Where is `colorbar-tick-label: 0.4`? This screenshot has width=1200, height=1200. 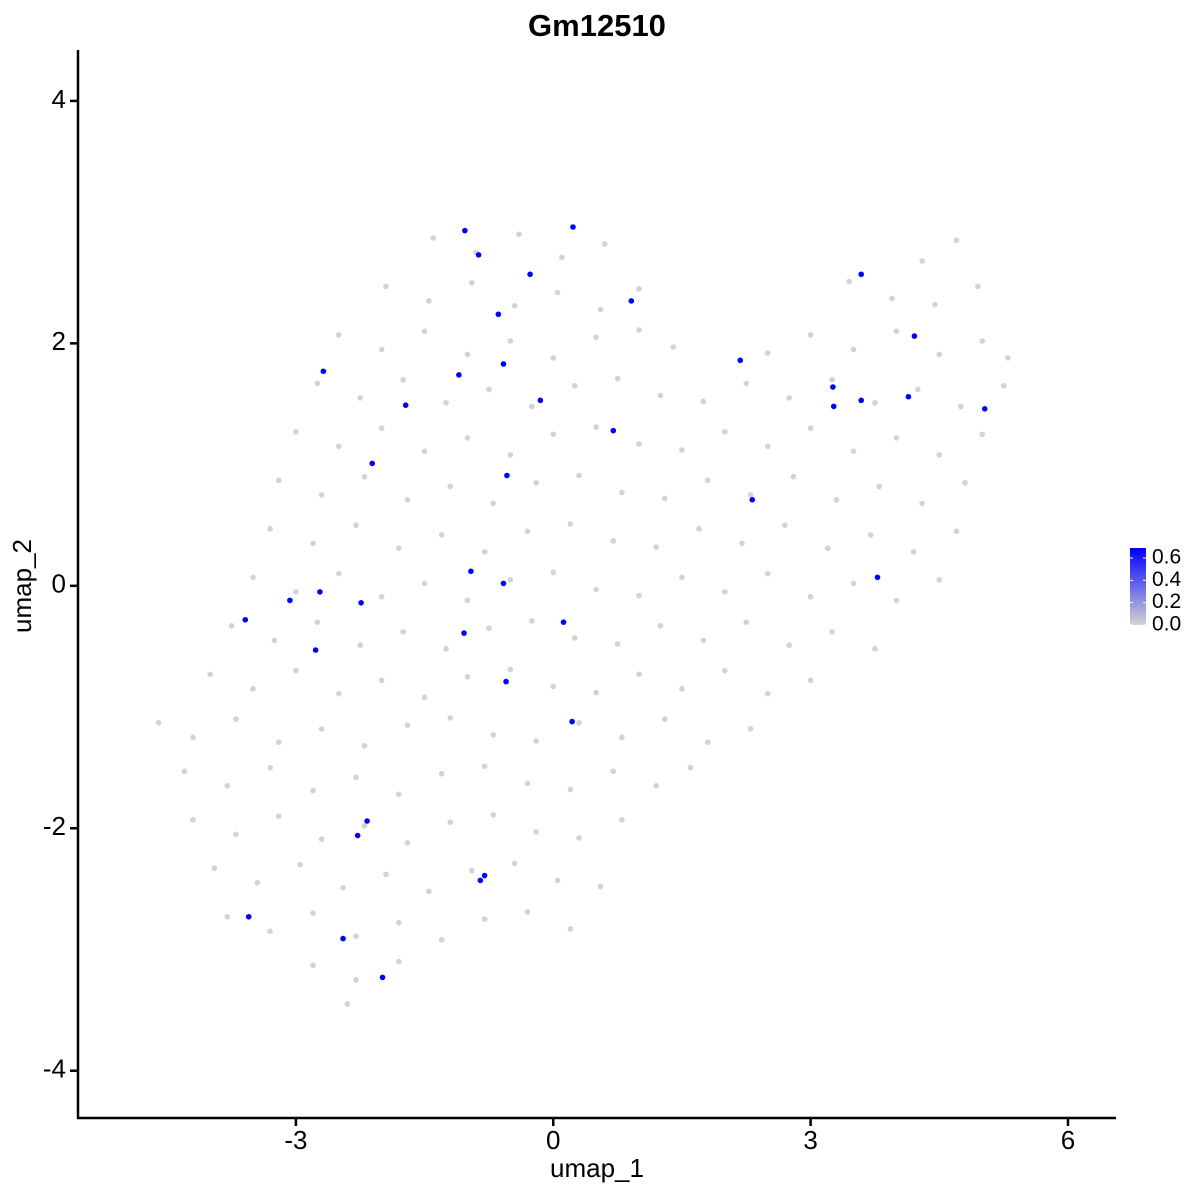
colorbar-tick-label: 0.4 is located at coordinates (1167, 579).